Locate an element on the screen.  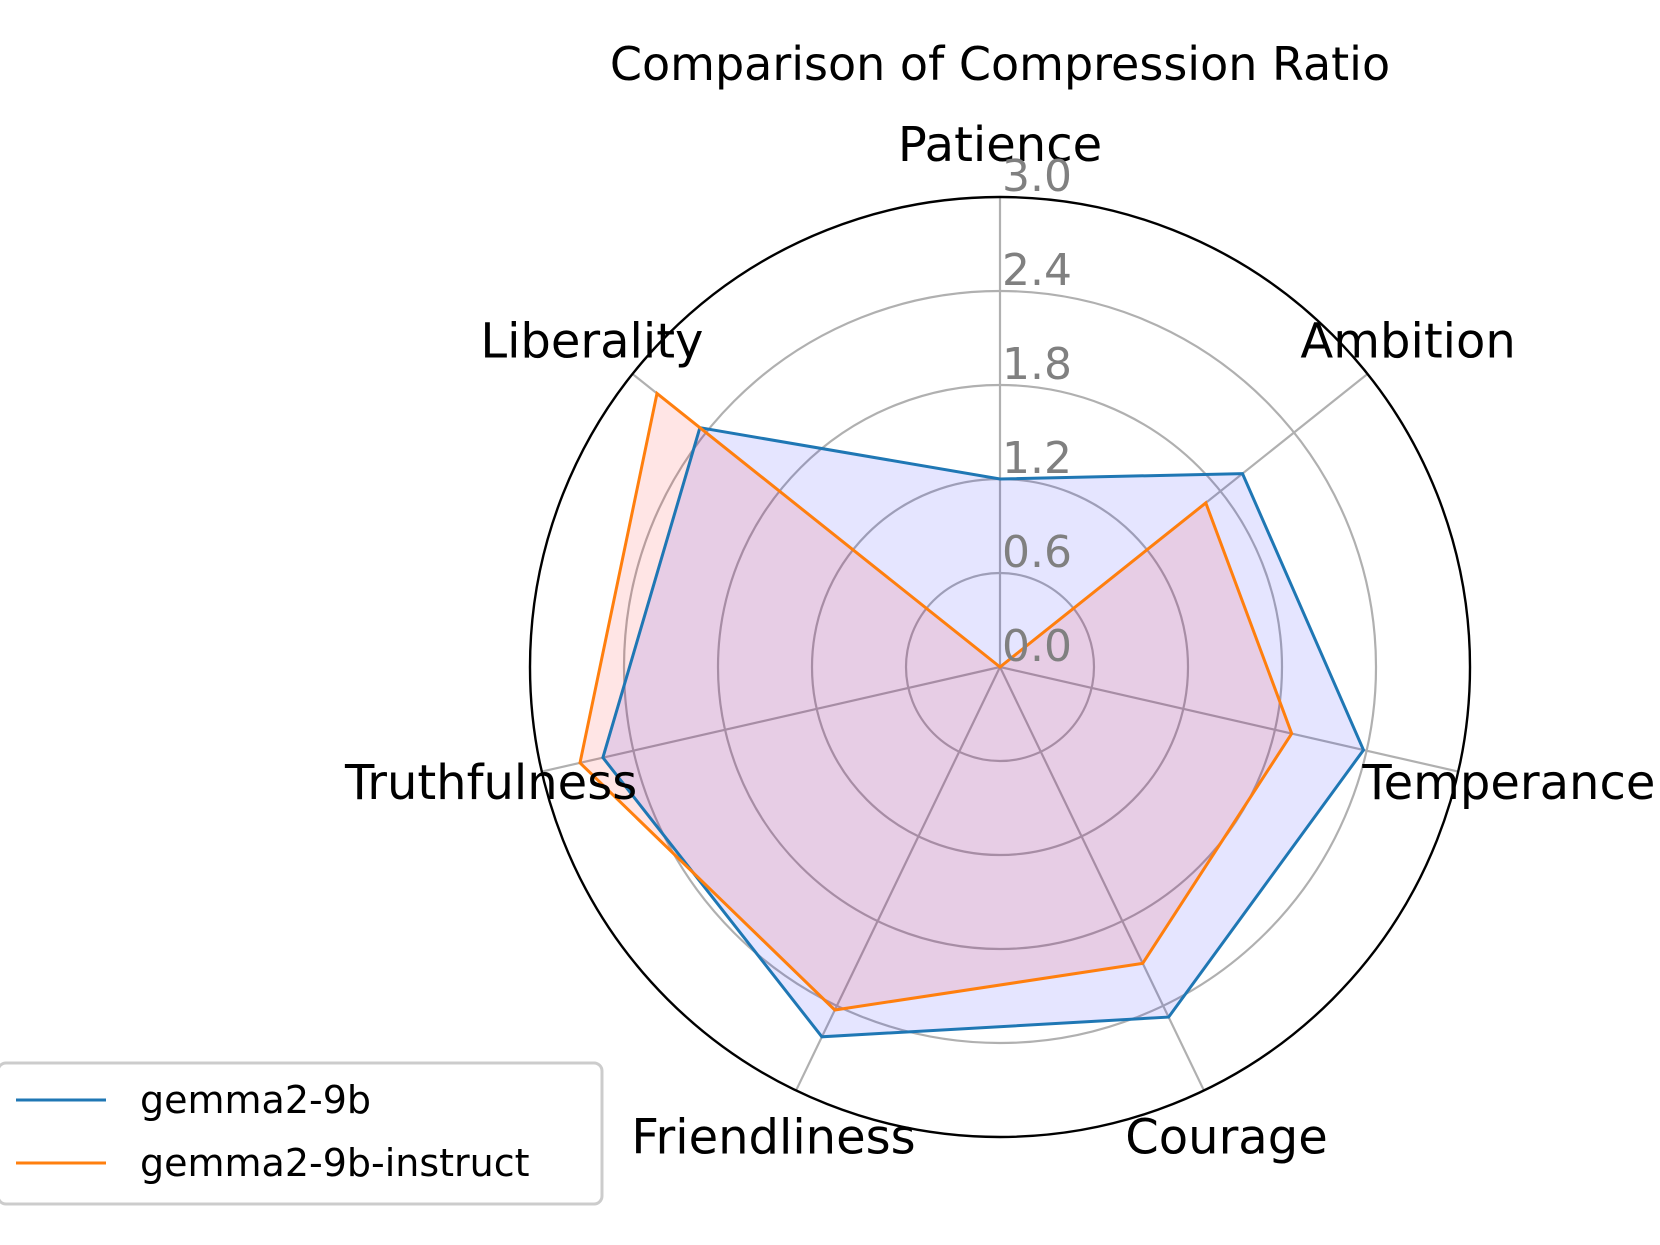
category-label: Friendliness is located at coordinates (773, 1137).